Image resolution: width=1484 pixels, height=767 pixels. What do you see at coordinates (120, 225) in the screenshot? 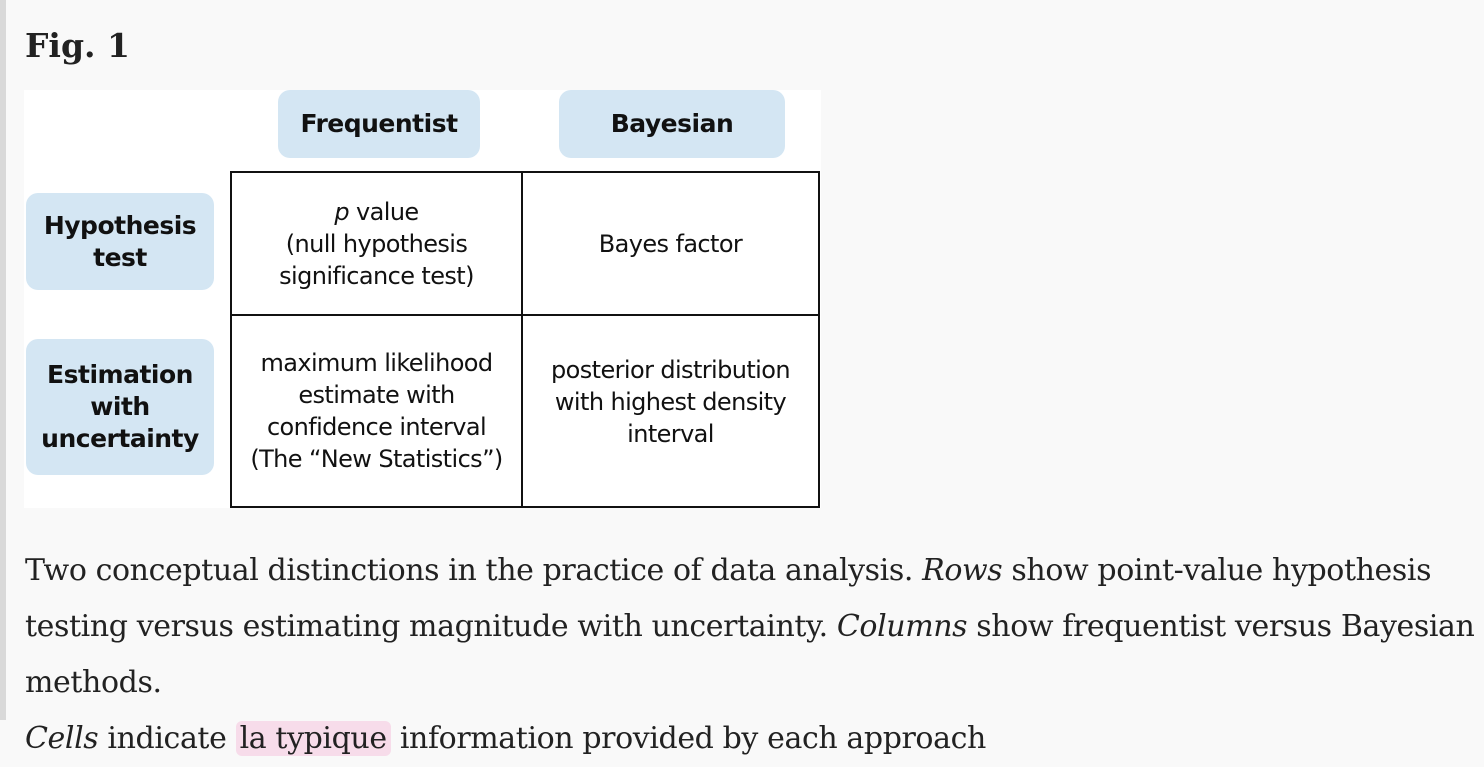
I see `row-header-line: Hypothesis` at bounding box center [120, 225].